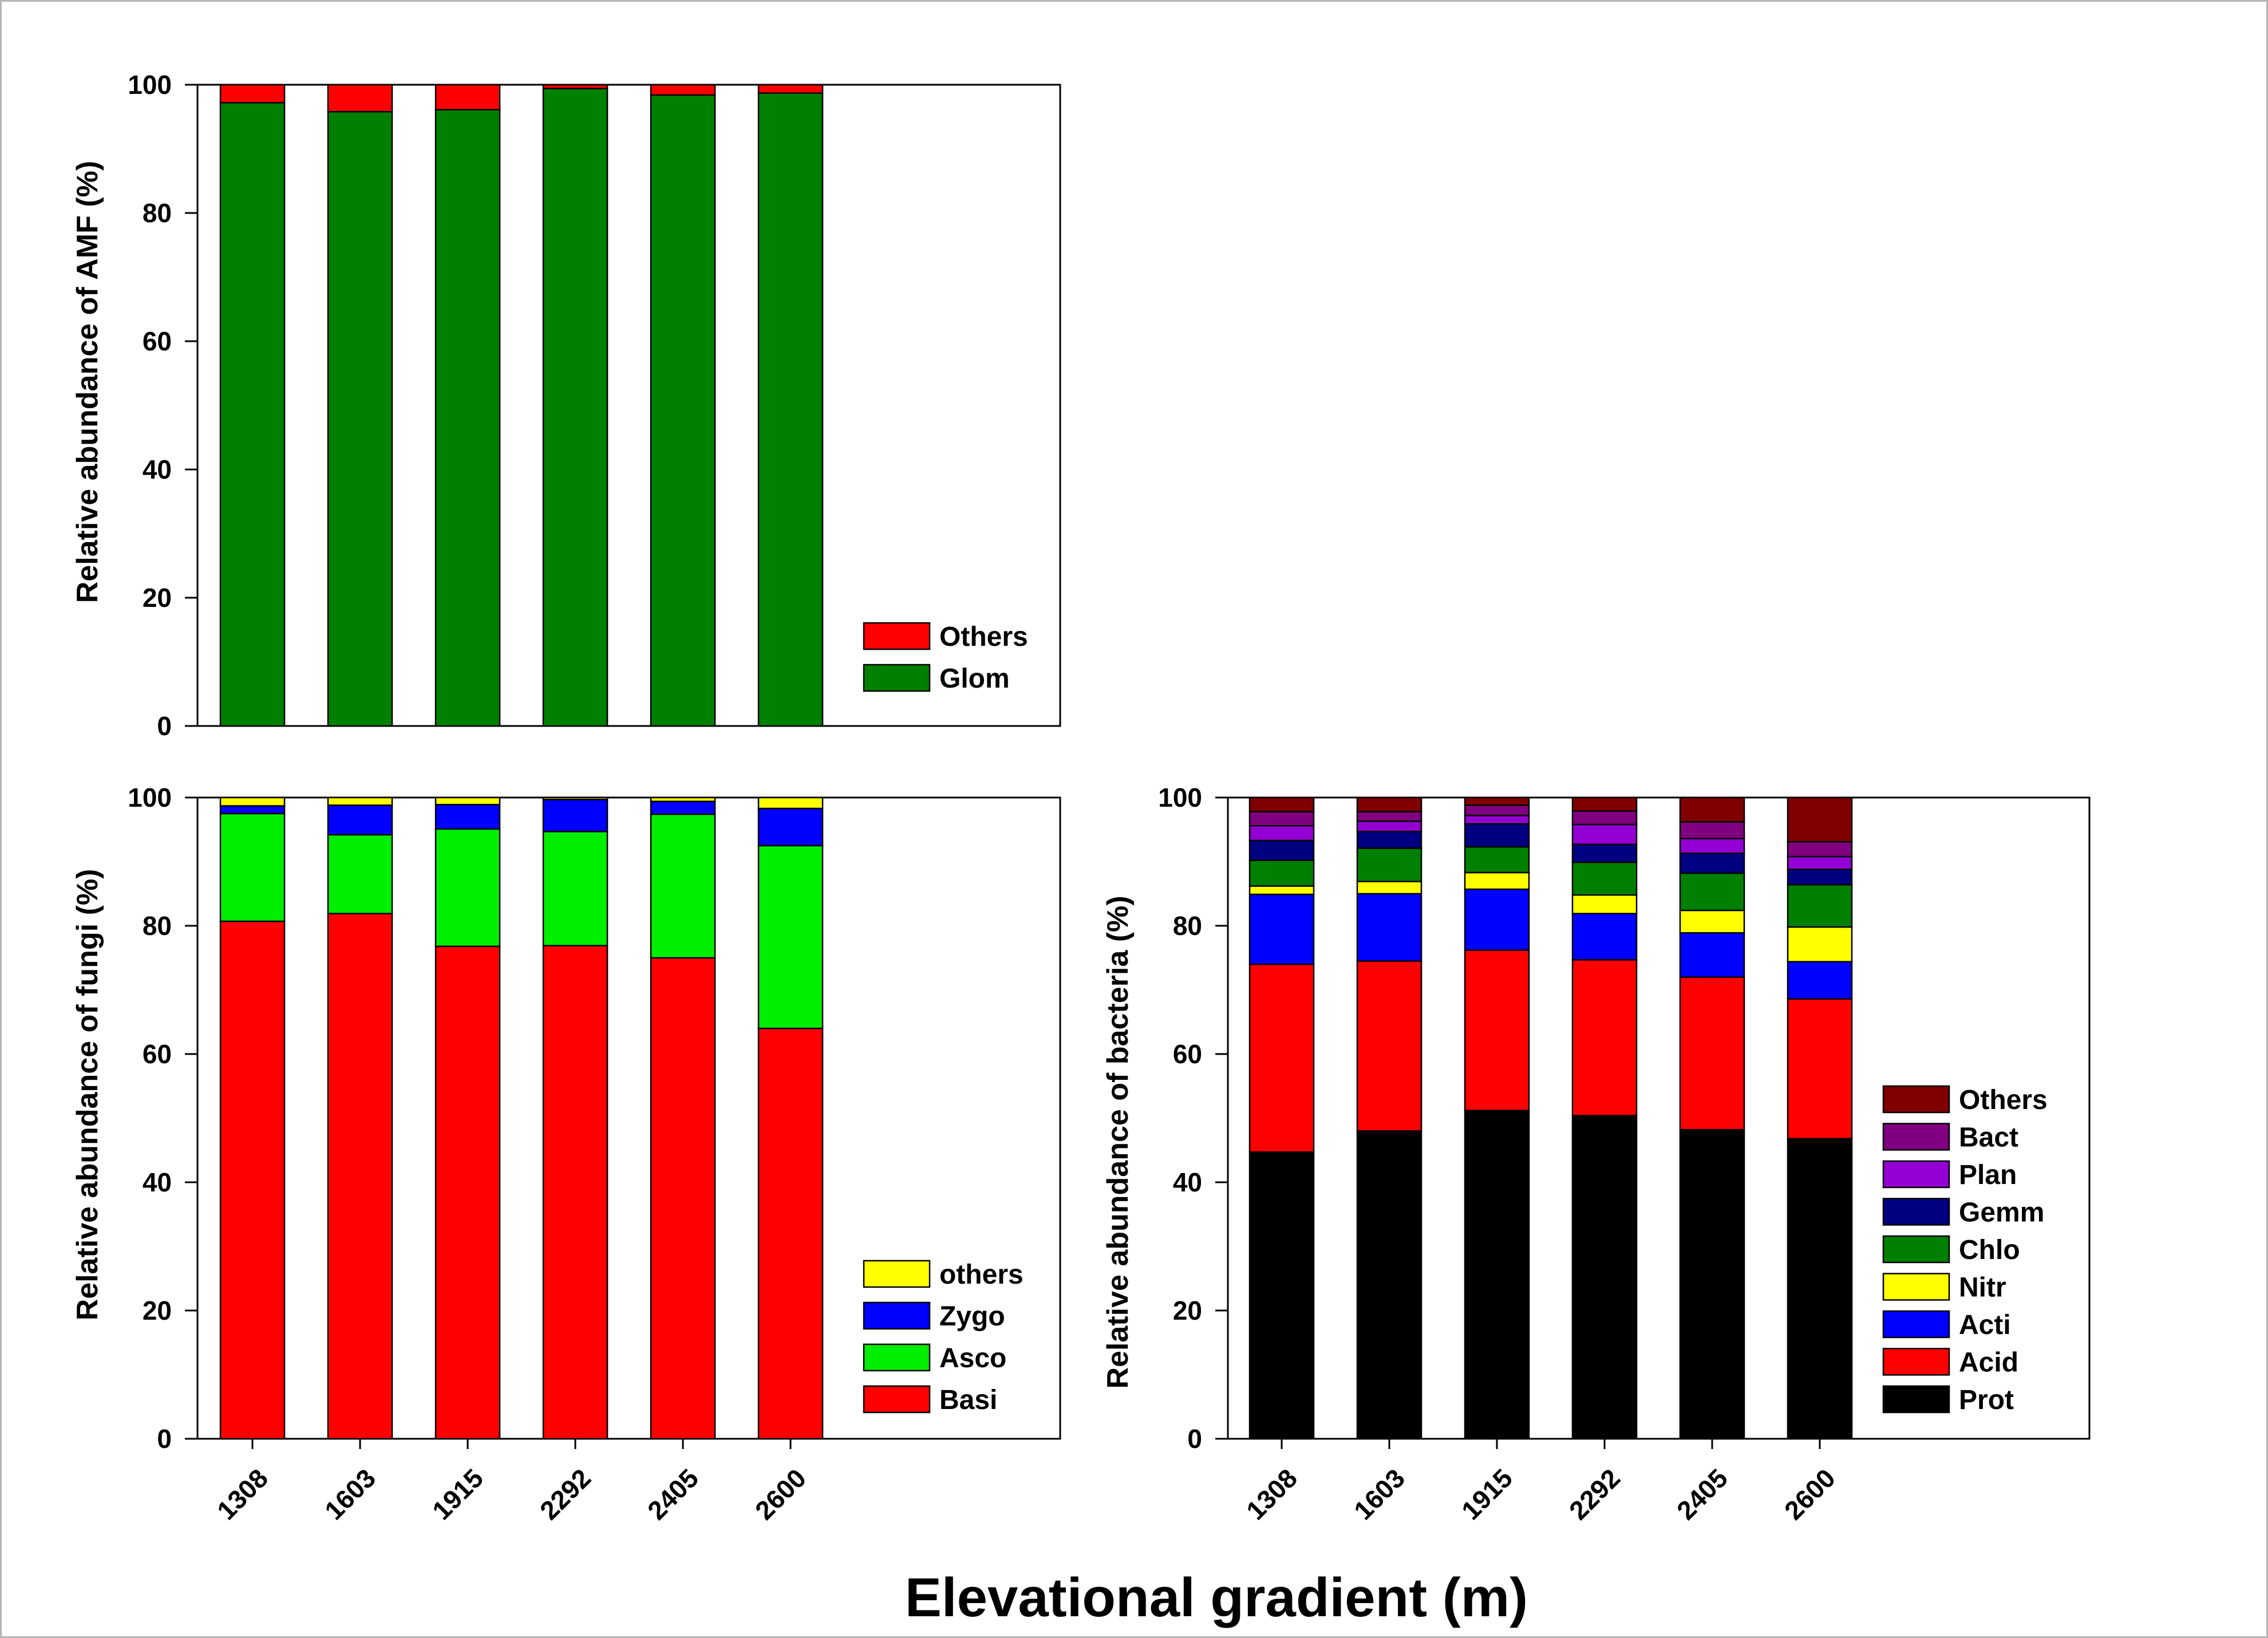 The width and height of the screenshot is (2268, 1638). What do you see at coordinates (242, 1494) in the screenshot?
I see `fungi-xtick-label-1308: 1308` at bounding box center [242, 1494].